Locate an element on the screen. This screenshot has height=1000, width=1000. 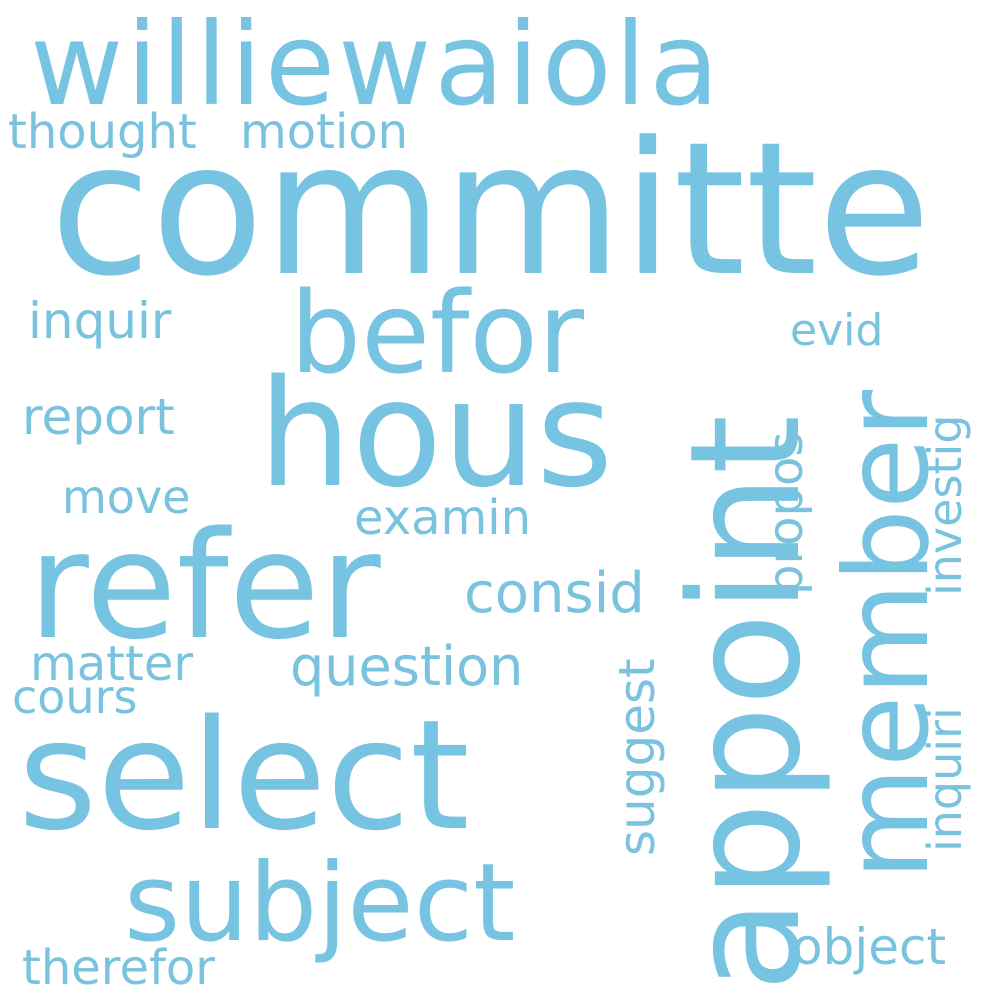
word-motion: motion is located at coordinates (324, 132).